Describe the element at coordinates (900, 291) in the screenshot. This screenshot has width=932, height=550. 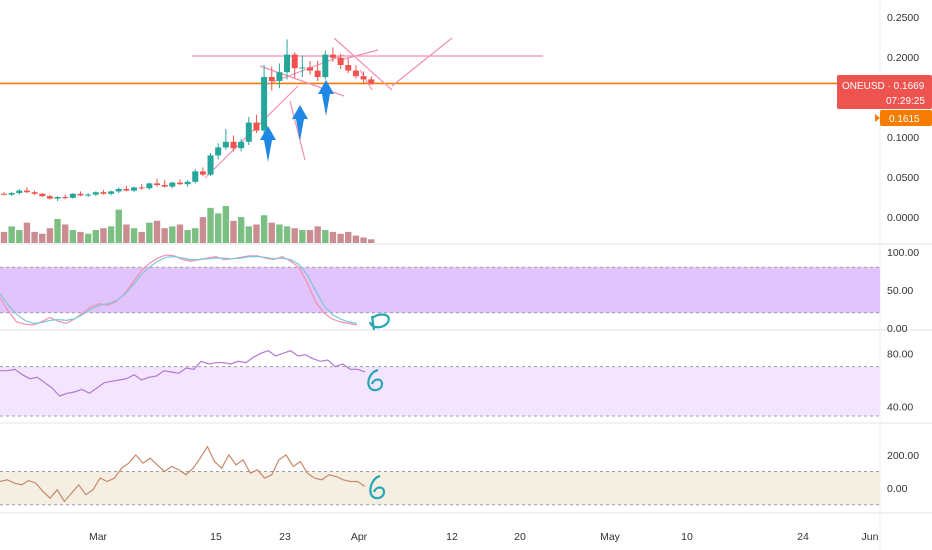
I see `stoch-tick-label: 50.00` at that location.